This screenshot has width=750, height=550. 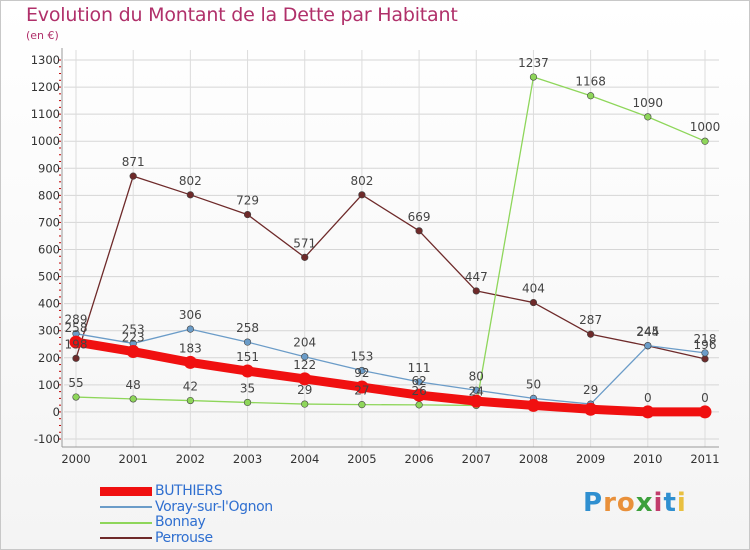 What do you see at coordinates (180, 522) in the screenshot?
I see `legend-label: Bonnay` at bounding box center [180, 522].